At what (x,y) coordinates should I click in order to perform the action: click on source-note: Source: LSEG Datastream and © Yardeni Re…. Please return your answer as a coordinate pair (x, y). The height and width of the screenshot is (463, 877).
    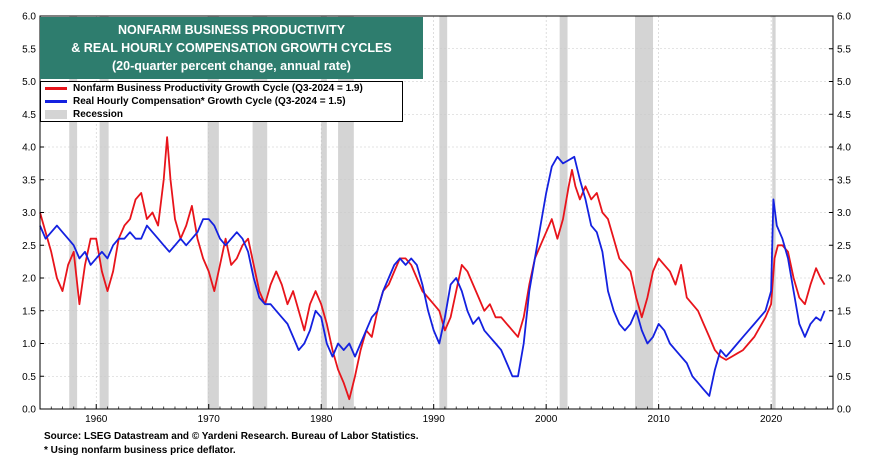
    Looking at the image, I should click on (231, 436).